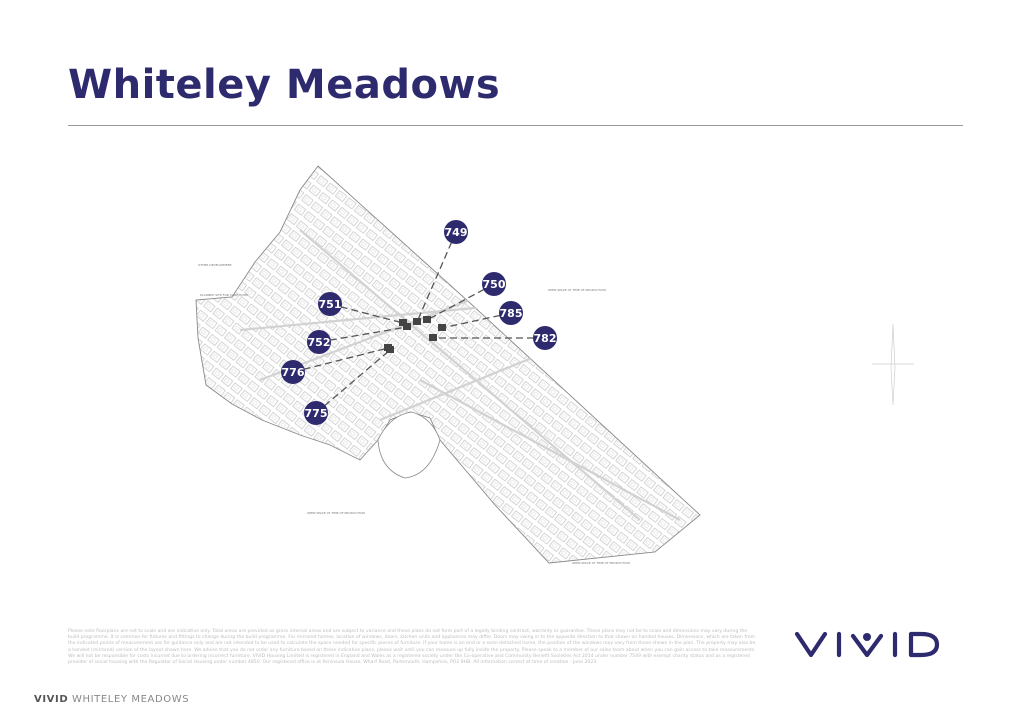 The image size is (1024, 724). What do you see at coordinates (577, 290) in the screenshot?
I see `label-open-space-east: OPEN SPACE AT TIME OF PRODUCTION` at bounding box center [577, 290].